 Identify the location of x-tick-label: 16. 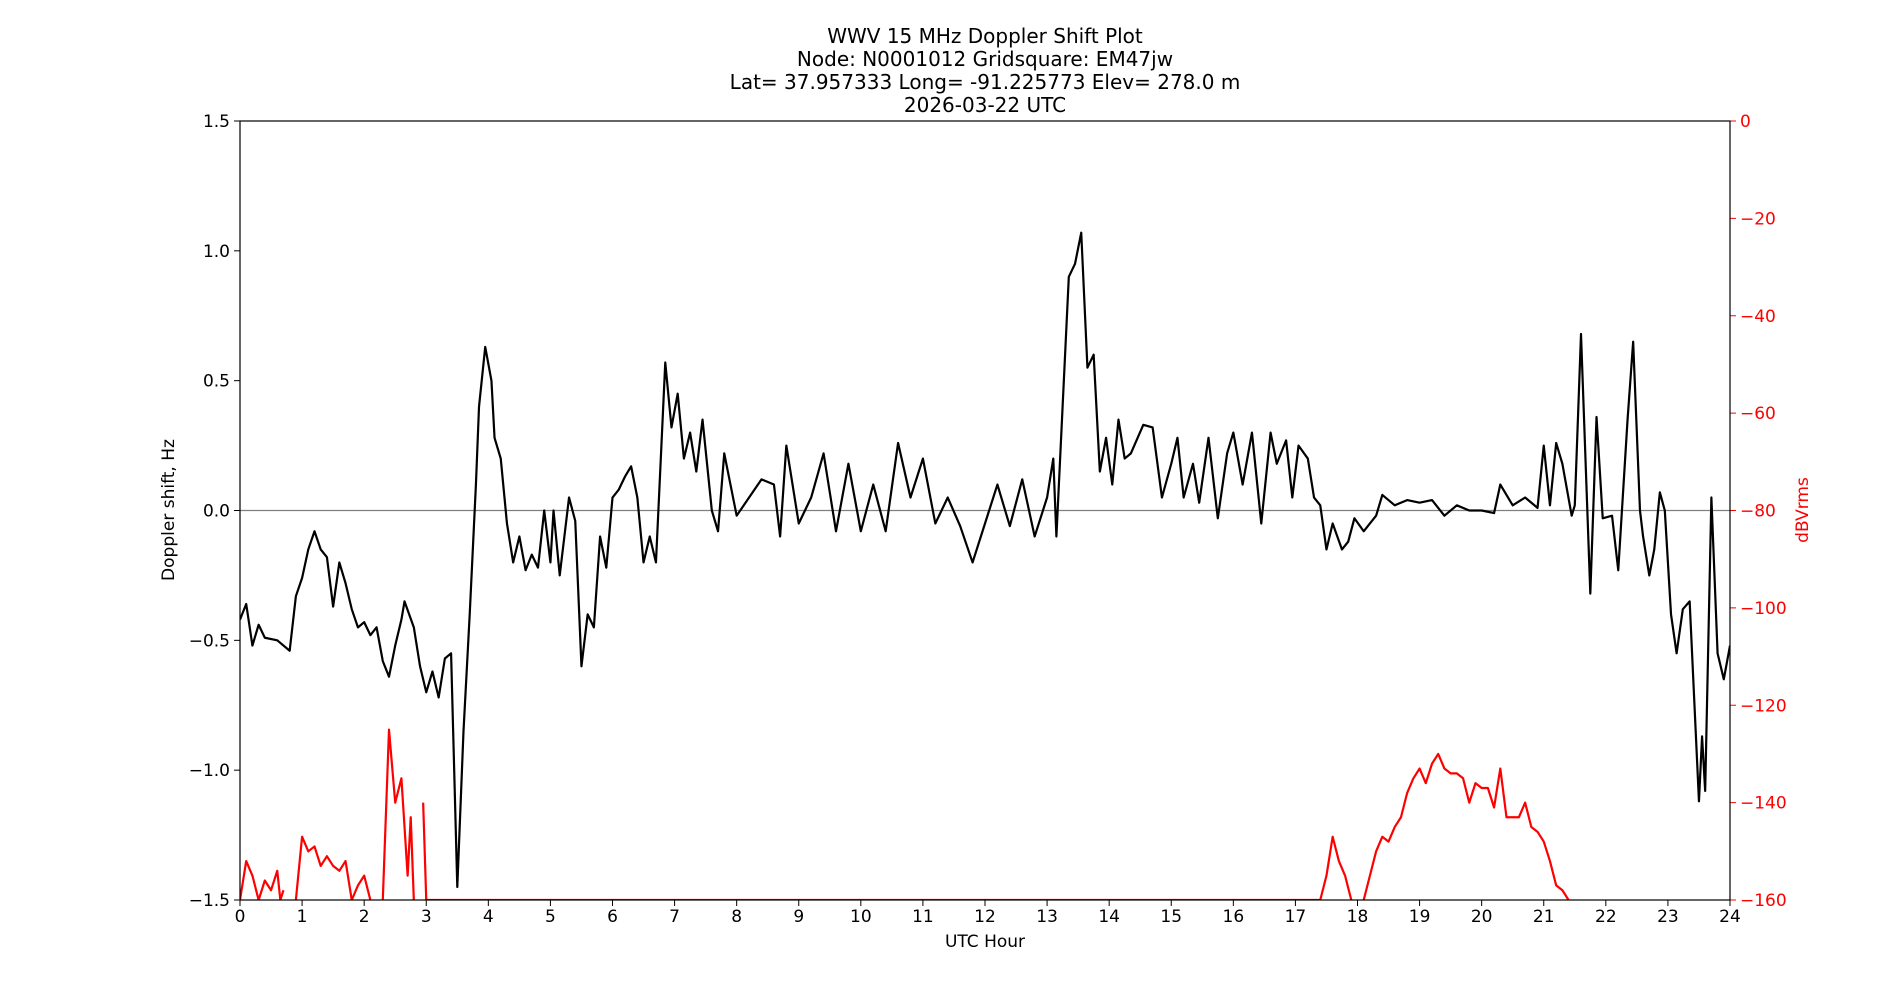
(1234, 917).